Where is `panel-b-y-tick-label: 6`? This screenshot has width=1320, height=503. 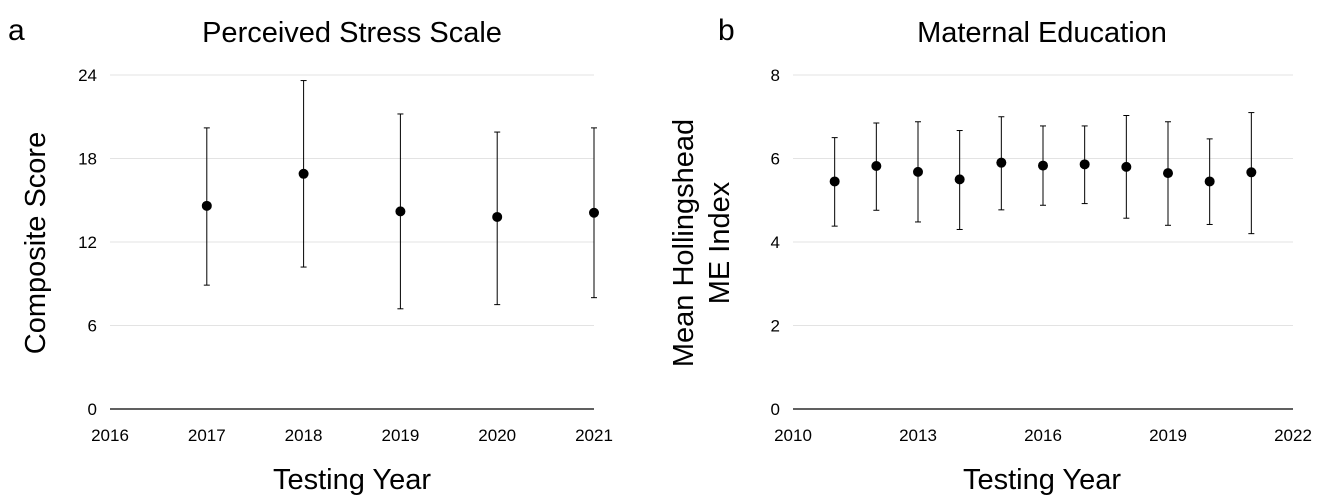 panel-b-y-tick-label: 6 is located at coordinates (775, 159).